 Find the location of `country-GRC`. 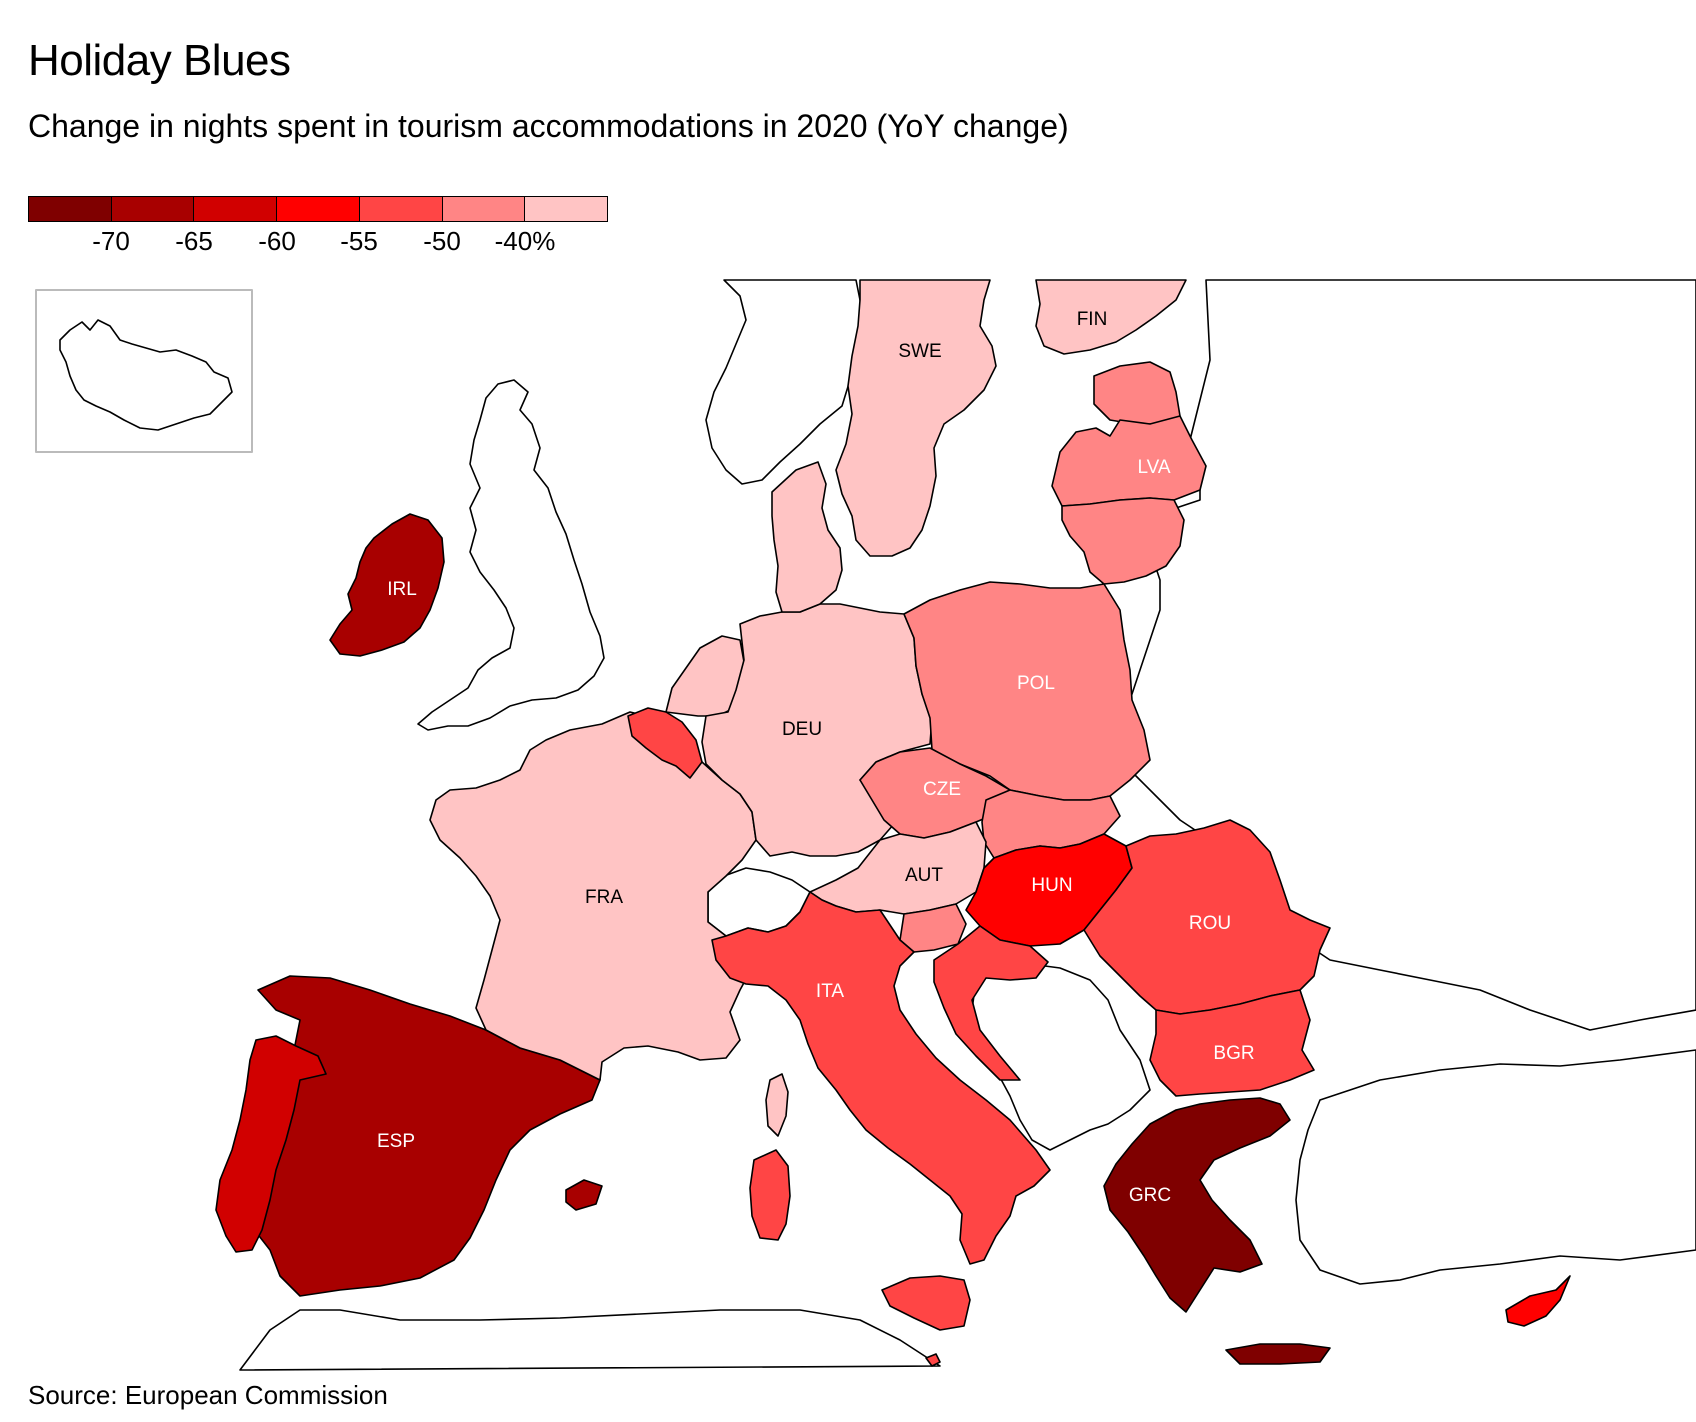

country-GRC is located at coordinates (1197, 1205).